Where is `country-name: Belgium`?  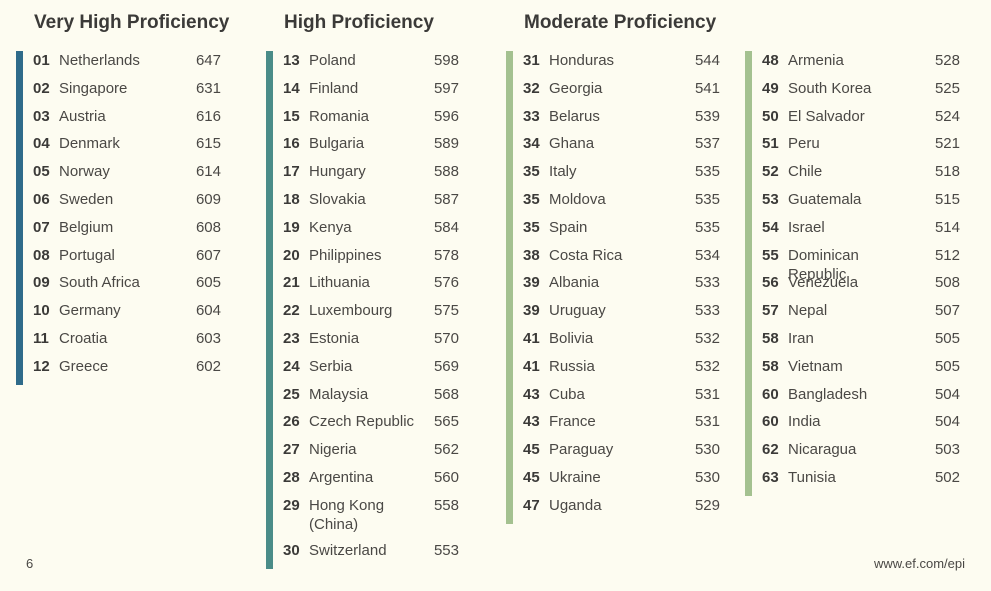 country-name: Belgium is located at coordinates (86, 227).